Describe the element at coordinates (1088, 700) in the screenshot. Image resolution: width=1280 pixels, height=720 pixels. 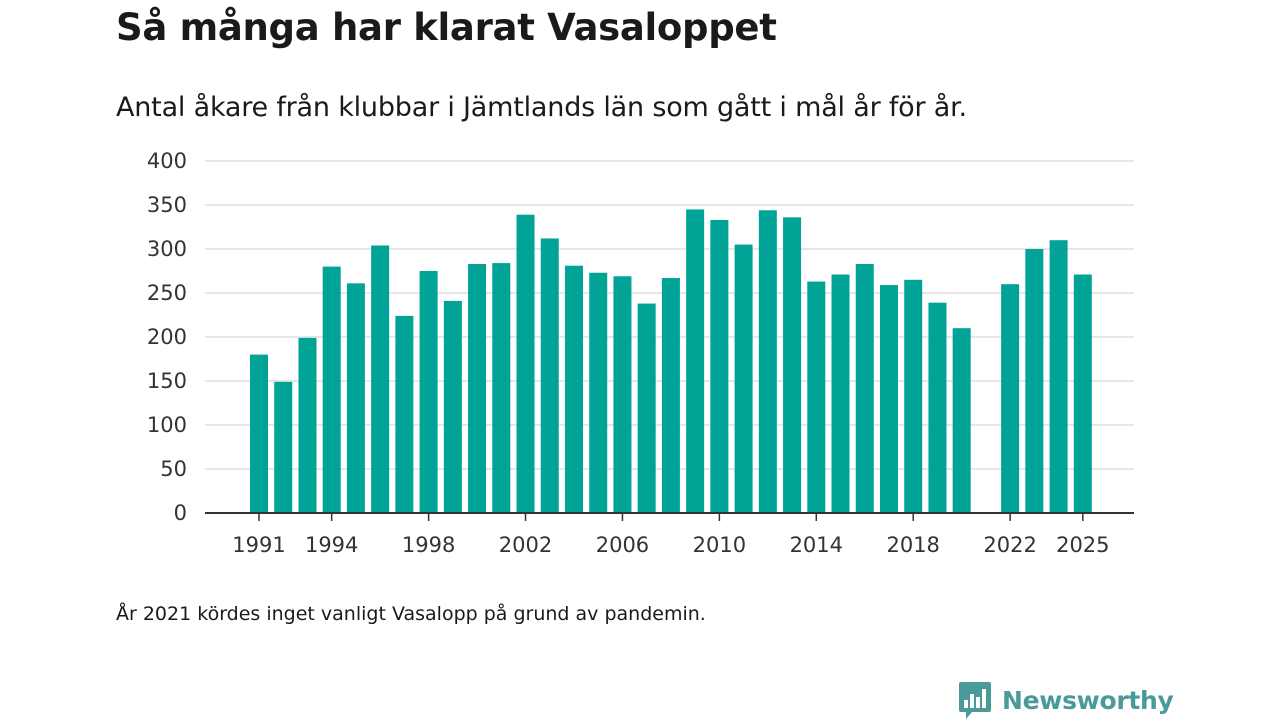
I see `brand-name: Newsworthy` at that location.